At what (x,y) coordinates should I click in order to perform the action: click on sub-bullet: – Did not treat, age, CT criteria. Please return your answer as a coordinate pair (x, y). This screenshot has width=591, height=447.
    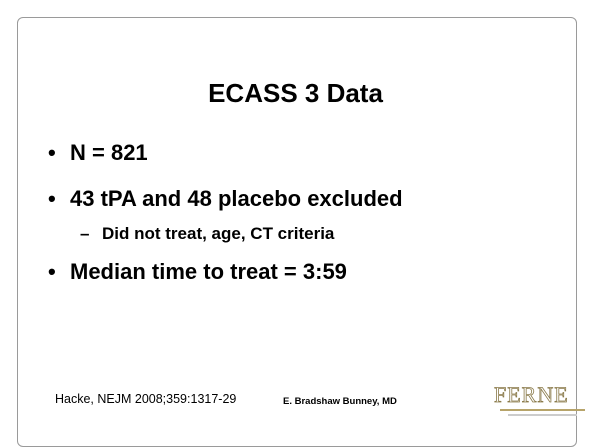
    Looking at the image, I should click on (207, 233).